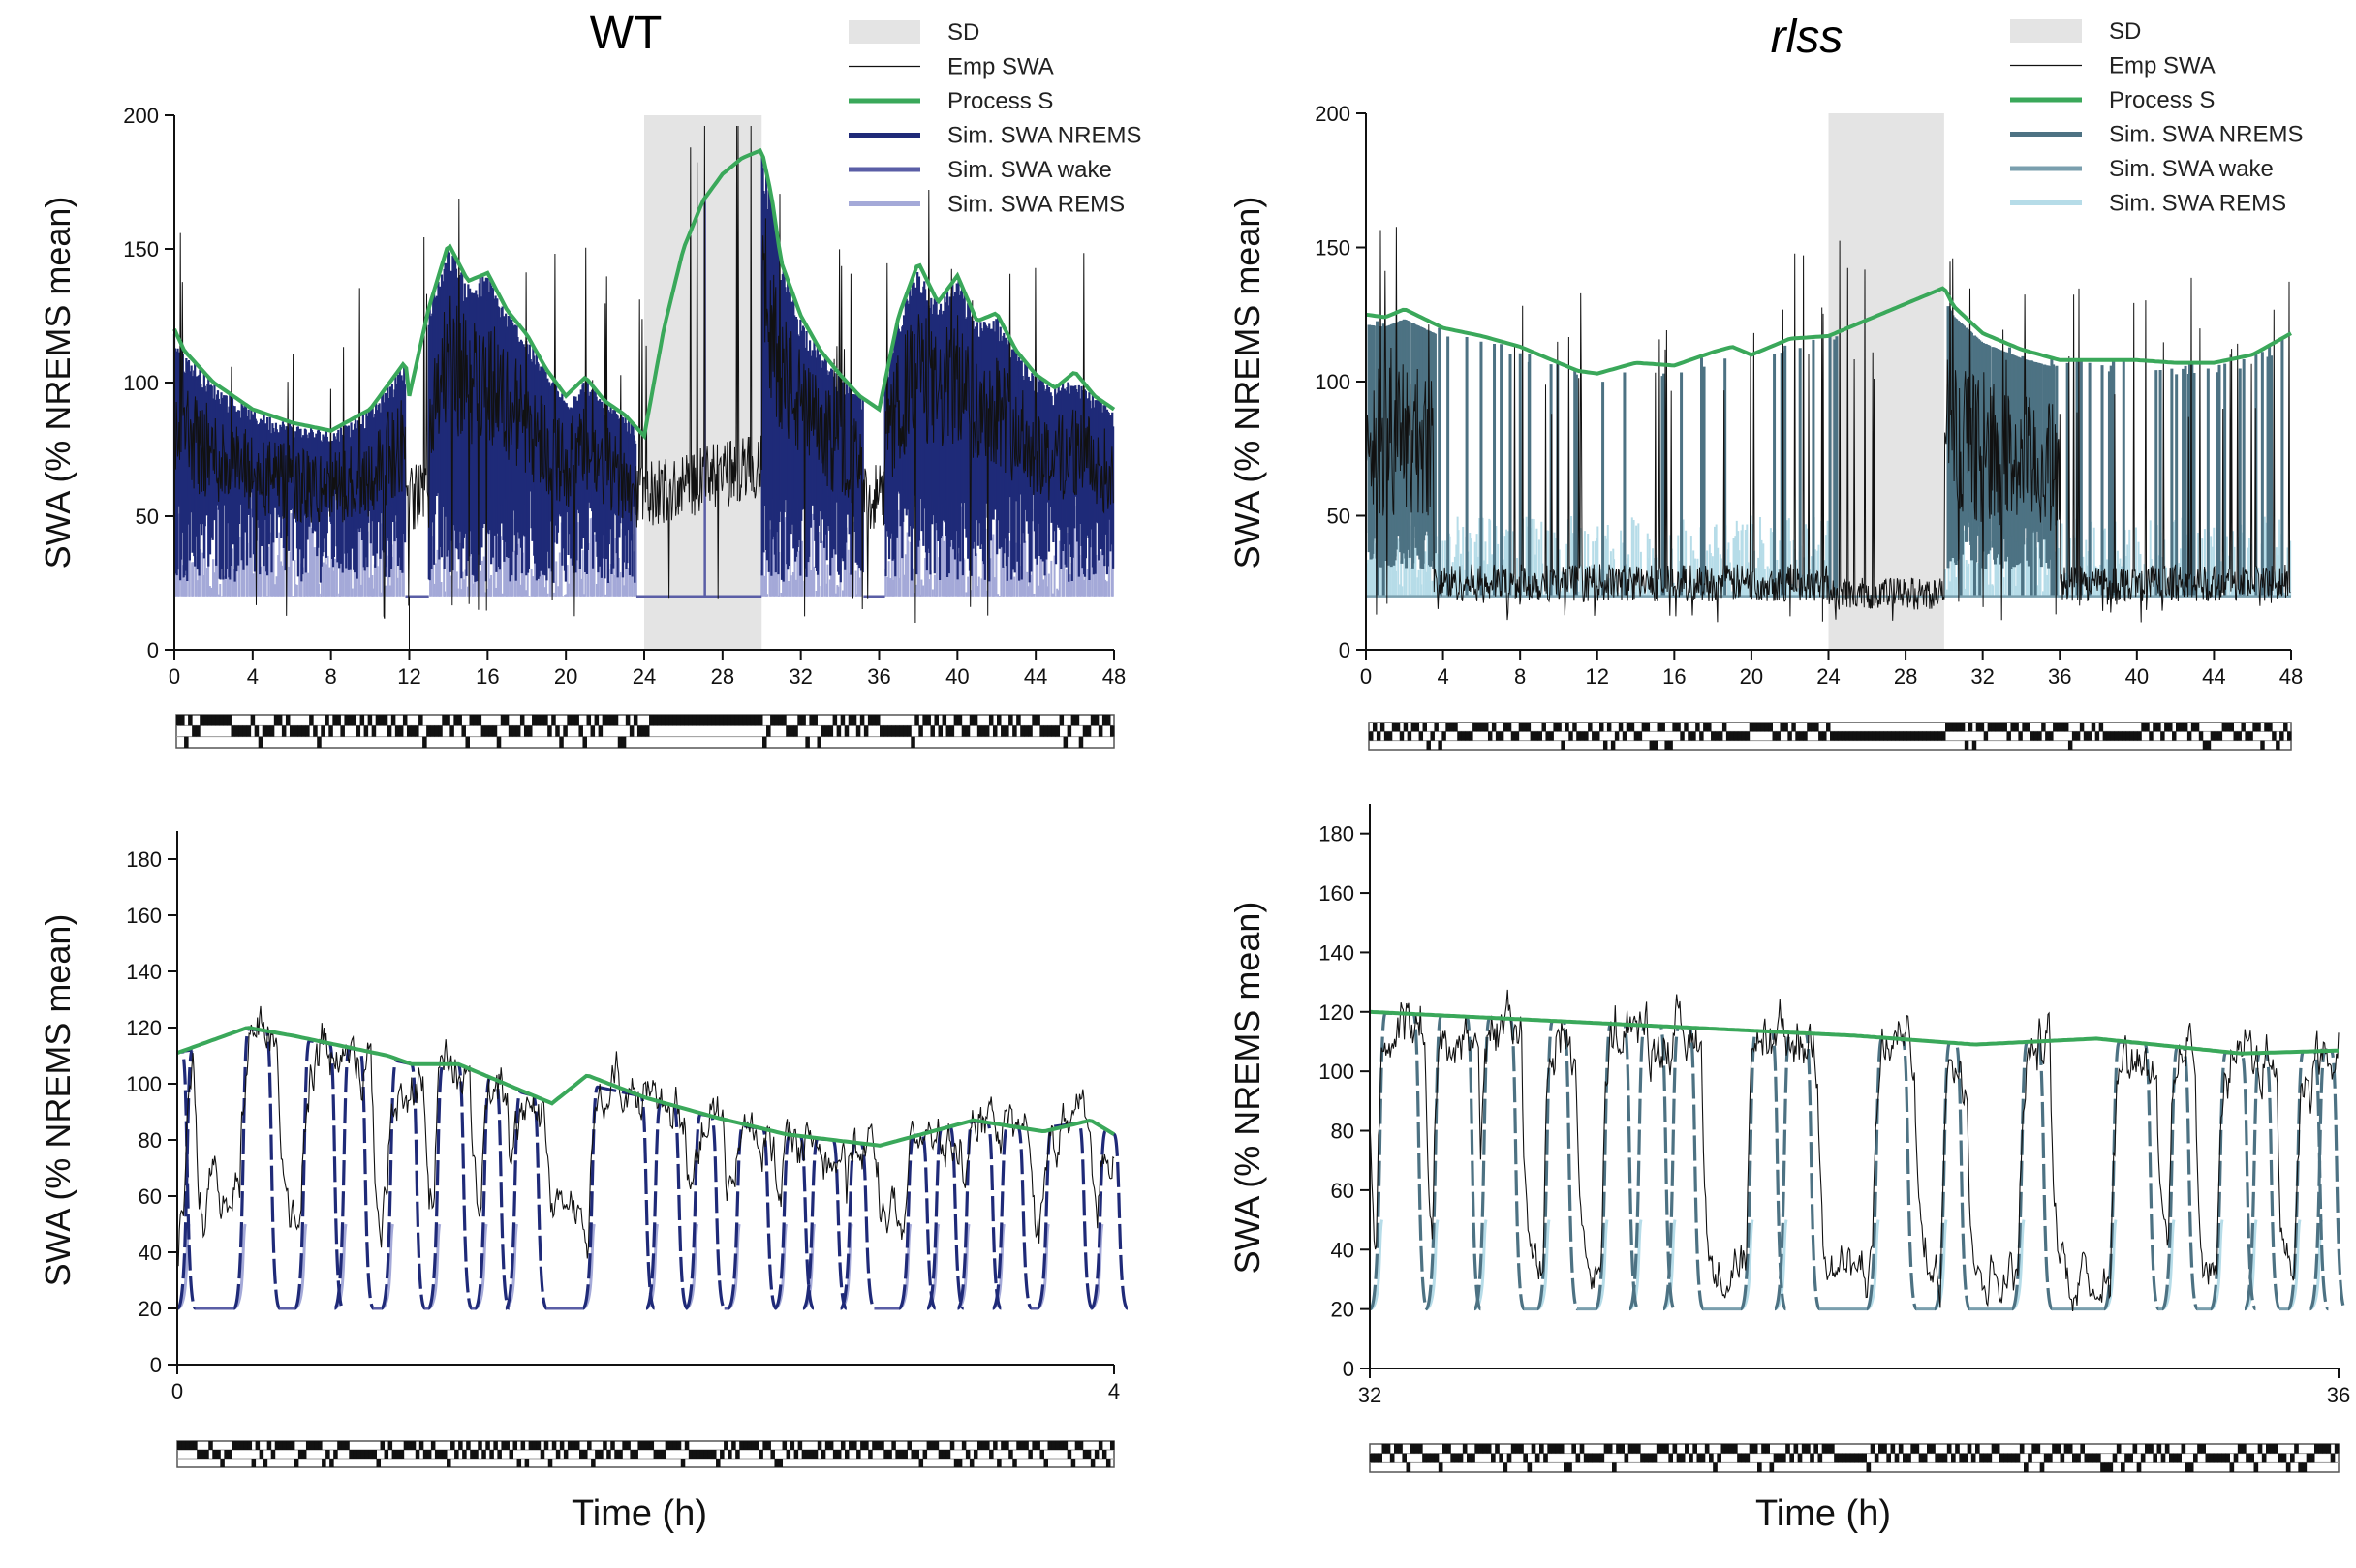 Image resolution: width=2356 pixels, height=1568 pixels. Describe the element at coordinates (1114, 676) in the screenshot. I see `x-tick-label: 48` at that location.